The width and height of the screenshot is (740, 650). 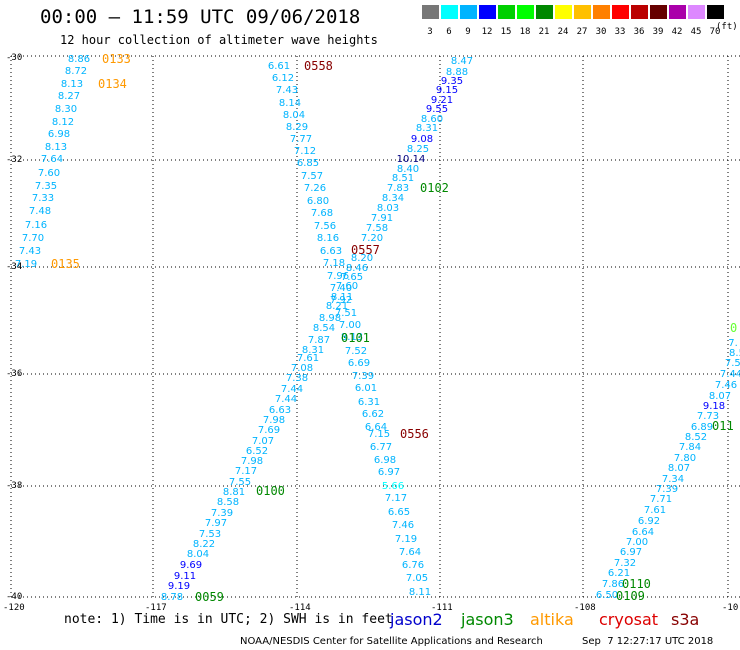 I want to click on wave-height-value: 7.43, so click(x=30, y=251).